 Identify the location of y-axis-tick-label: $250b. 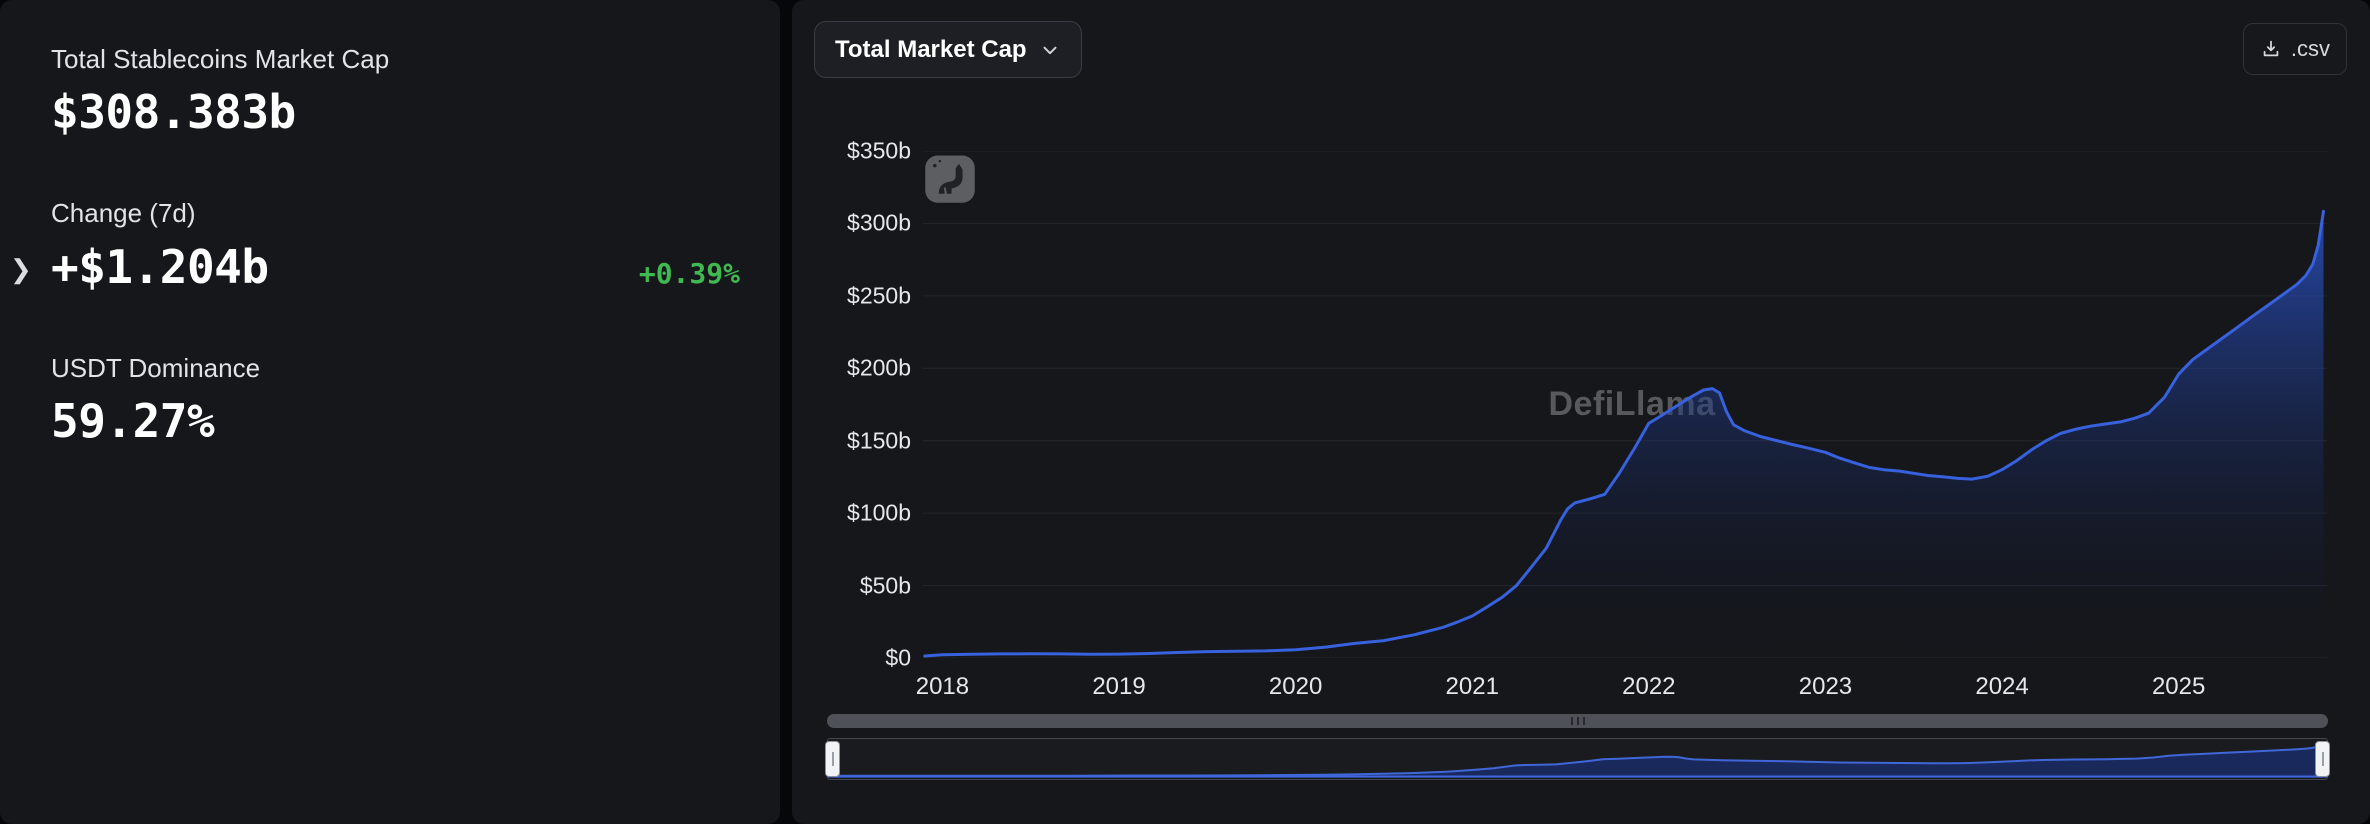
(879, 295).